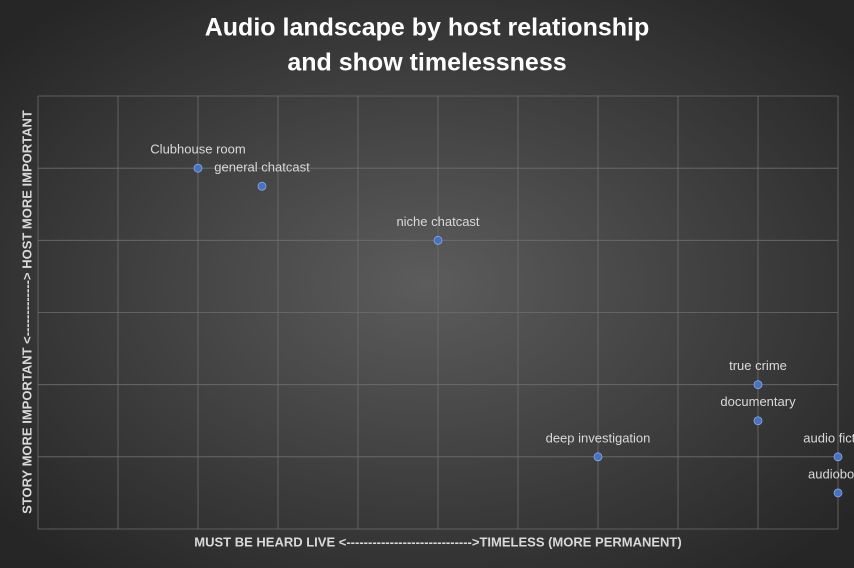 This screenshot has width=854, height=568. Describe the element at coordinates (437, 221) in the screenshot. I see `point-label: niche chatcast` at that location.